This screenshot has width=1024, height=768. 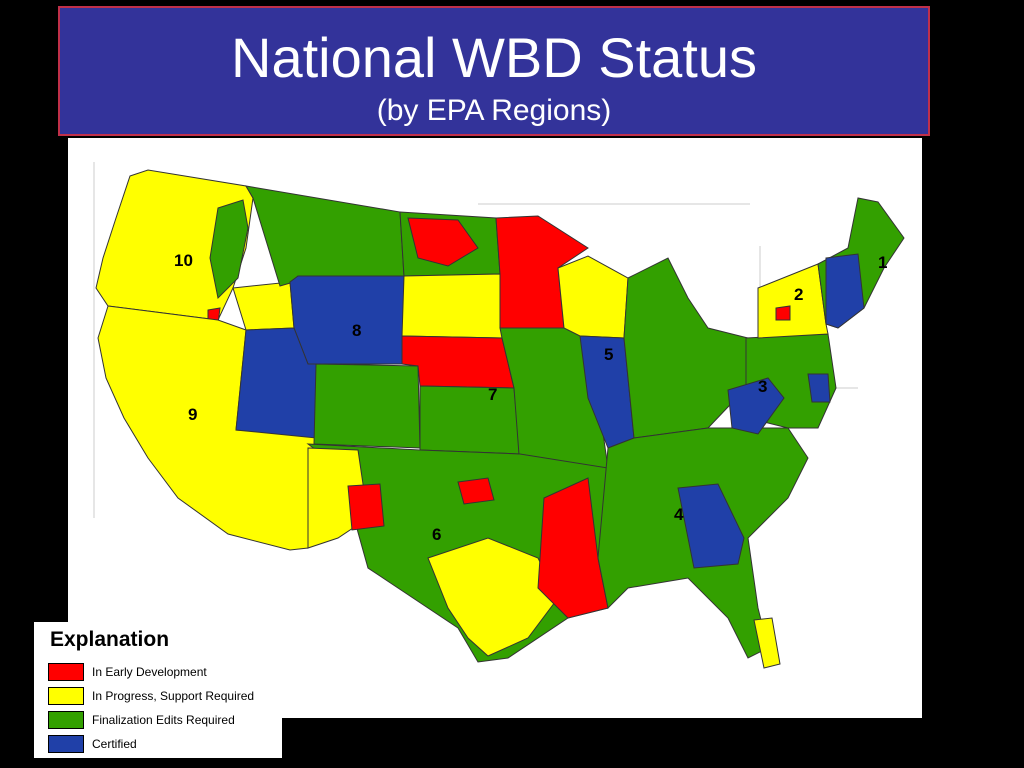 What do you see at coordinates (436, 534) in the screenshot?
I see `region-label-6: 6` at bounding box center [436, 534].